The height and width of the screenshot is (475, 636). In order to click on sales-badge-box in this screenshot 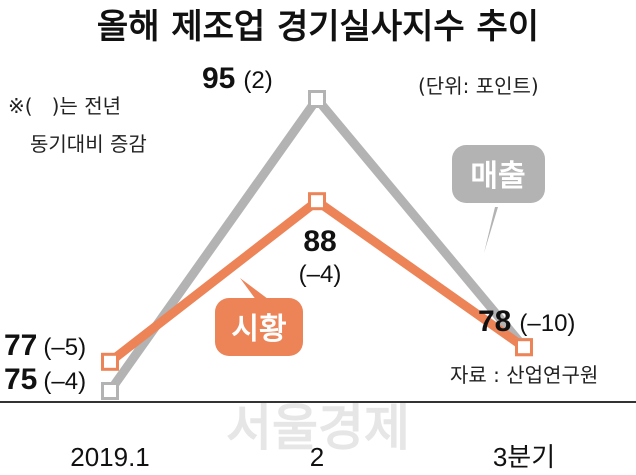, I will do `click(498, 174)`.